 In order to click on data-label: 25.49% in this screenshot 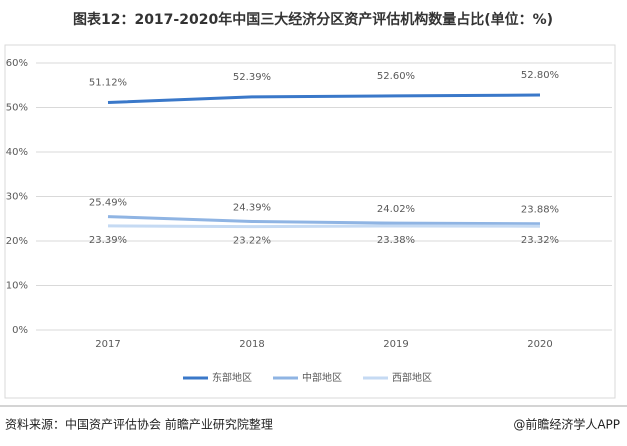, I will do `click(108, 203)`.